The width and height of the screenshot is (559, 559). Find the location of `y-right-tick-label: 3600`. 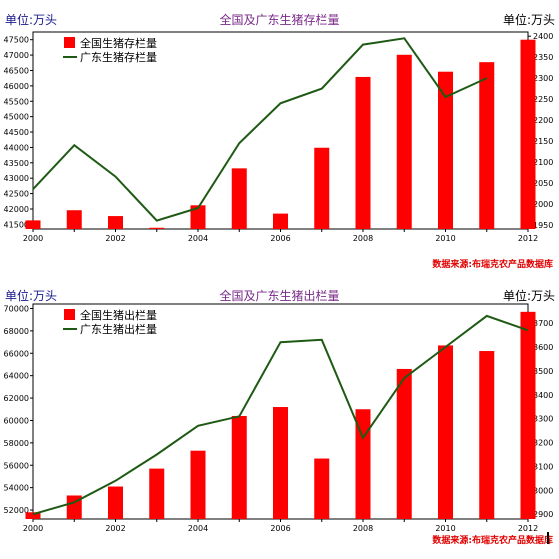

y-right-tick-label: 3600 is located at coordinates (543, 347).